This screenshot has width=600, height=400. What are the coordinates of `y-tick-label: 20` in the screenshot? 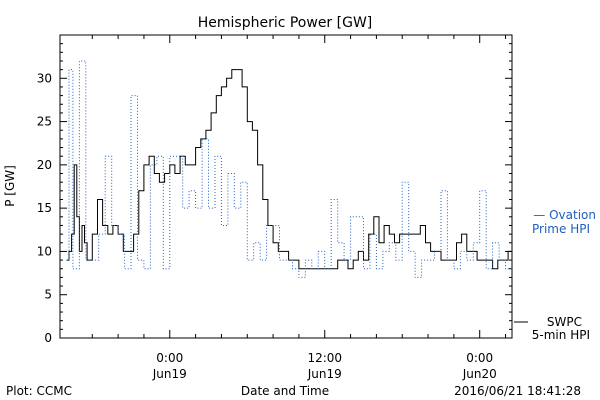 It's located at (44, 165).